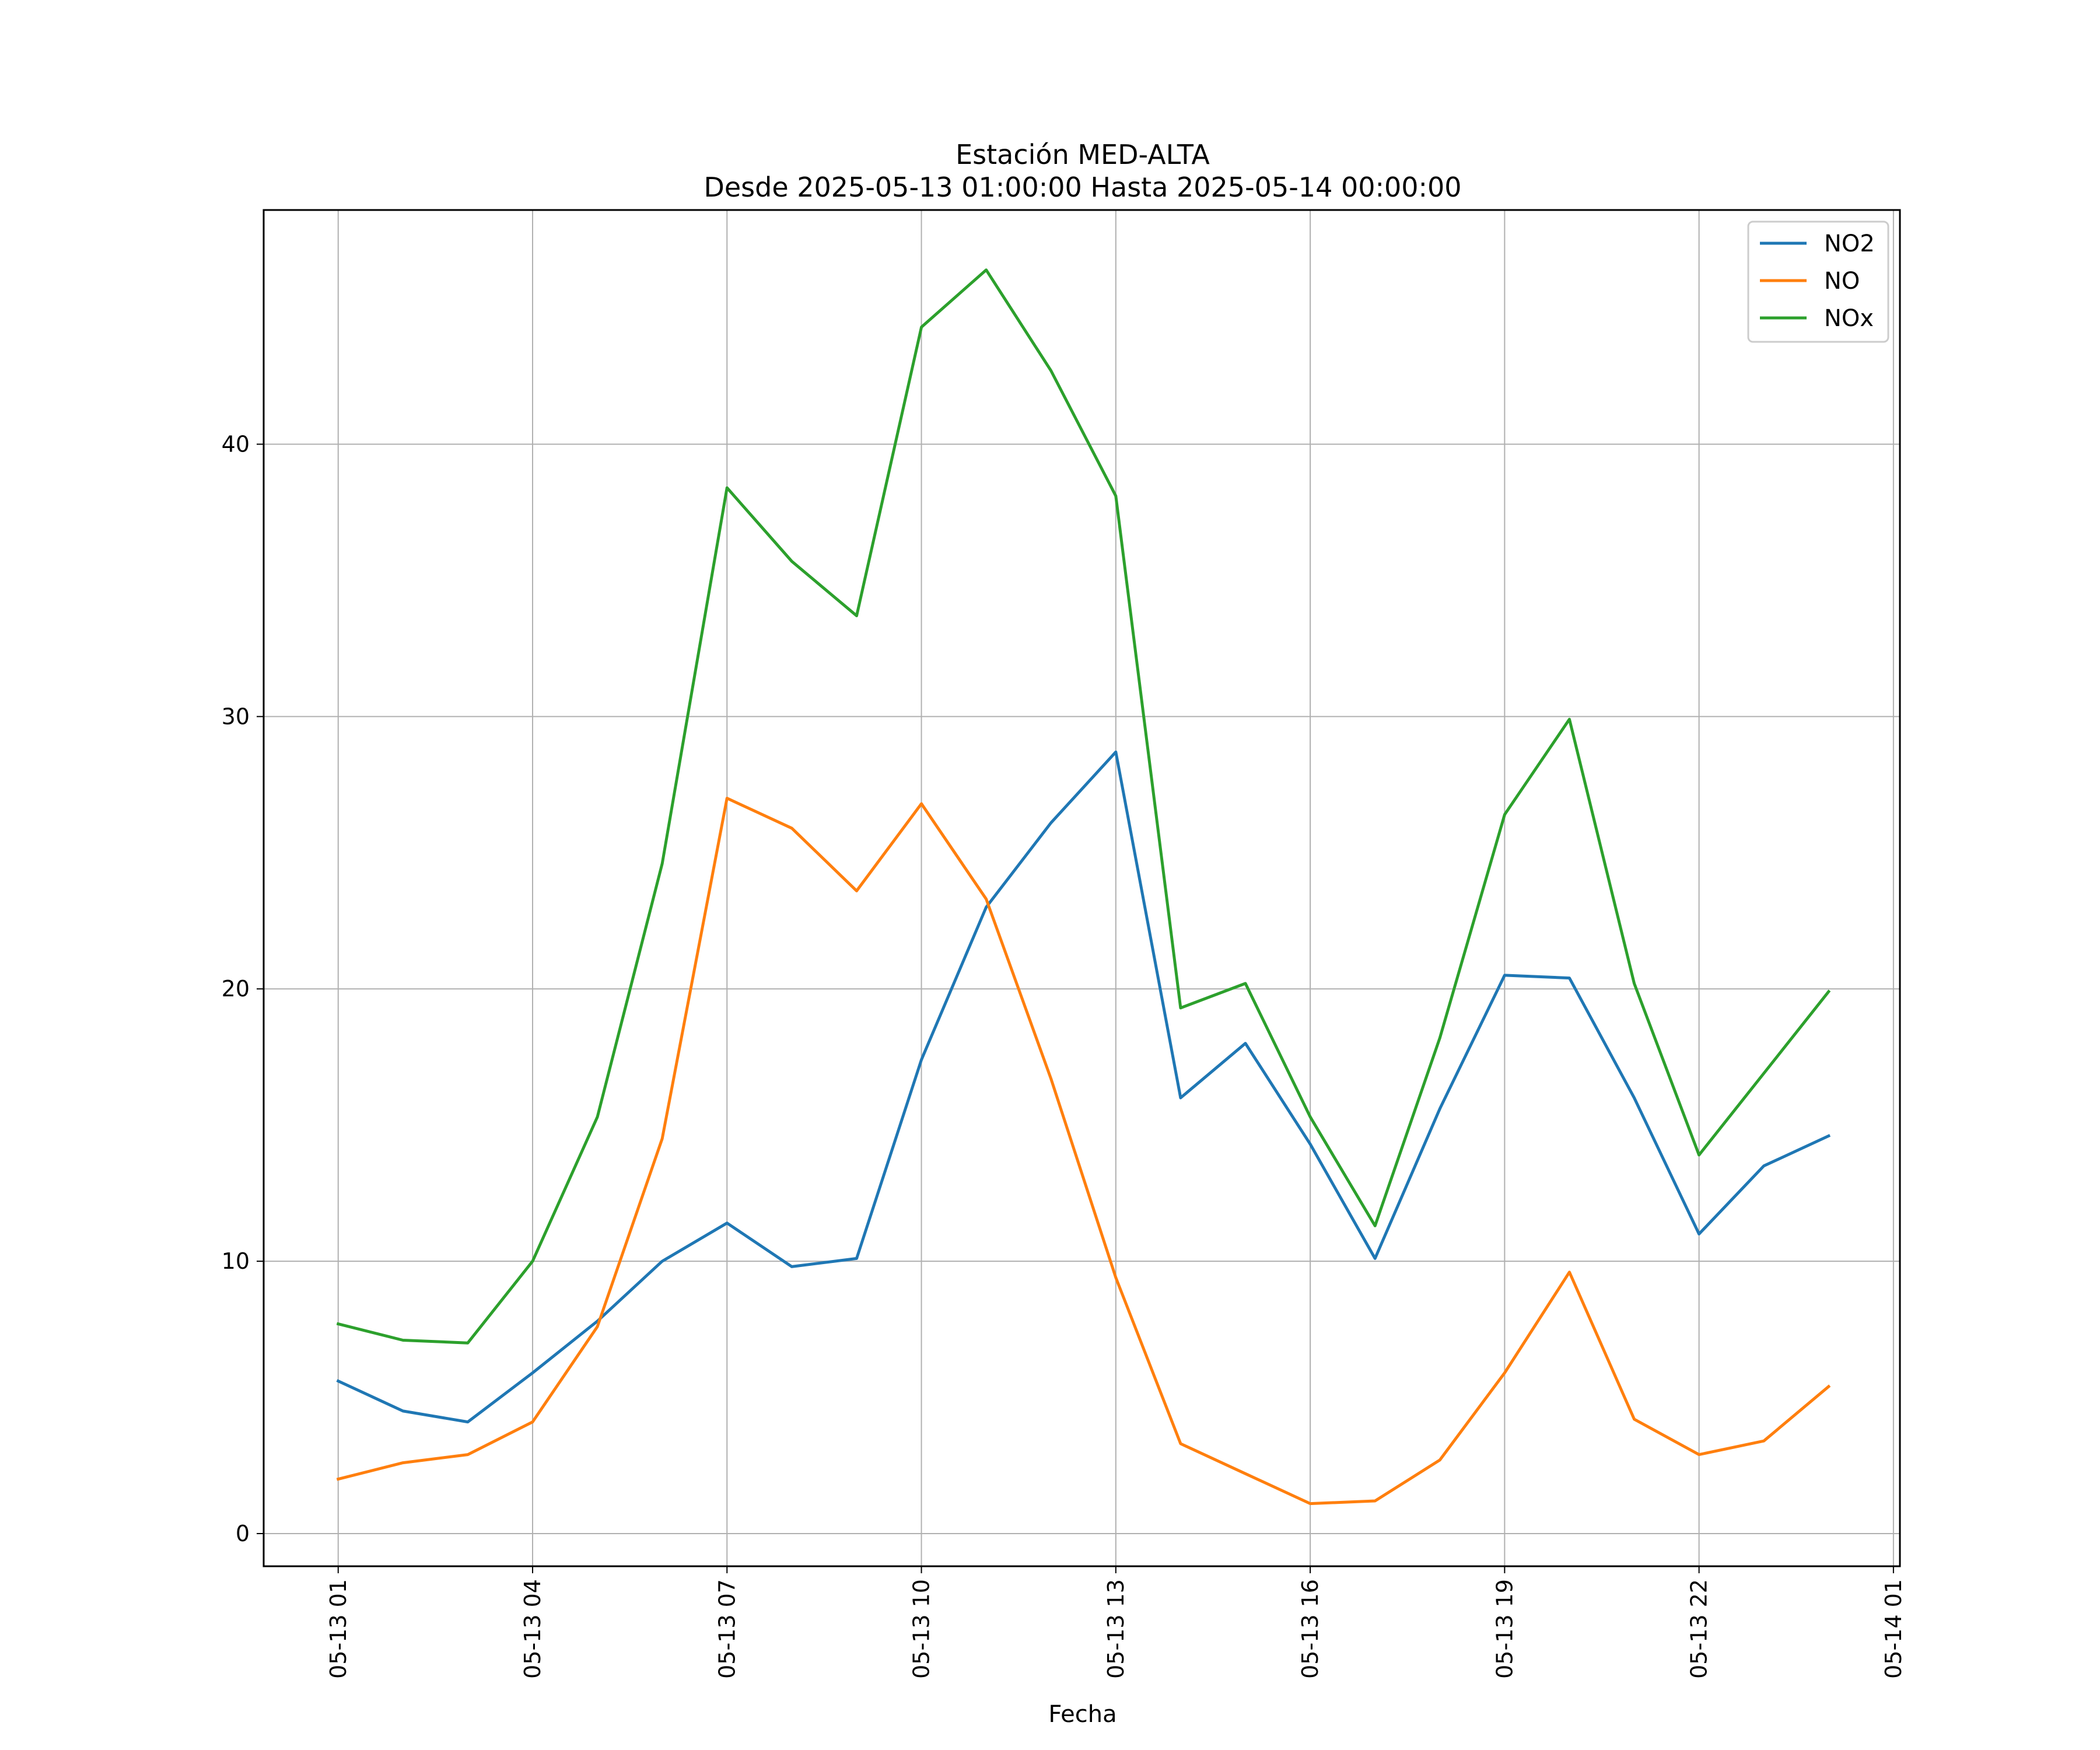 This screenshot has height=1750, width=2100. What do you see at coordinates (1082, 1714) in the screenshot?
I see `x-axis-label: Fecha` at bounding box center [1082, 1714].